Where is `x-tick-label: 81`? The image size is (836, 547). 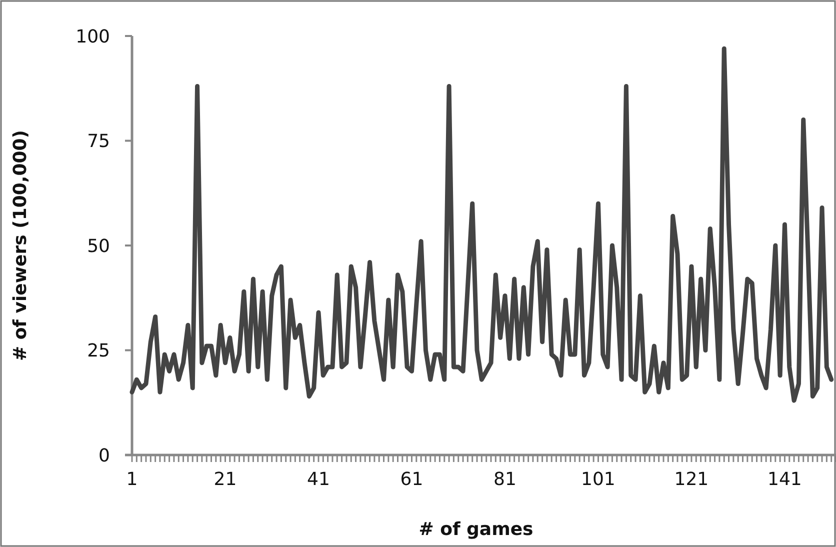
x-tick-label: 81 is located at coordinates (505, 479).